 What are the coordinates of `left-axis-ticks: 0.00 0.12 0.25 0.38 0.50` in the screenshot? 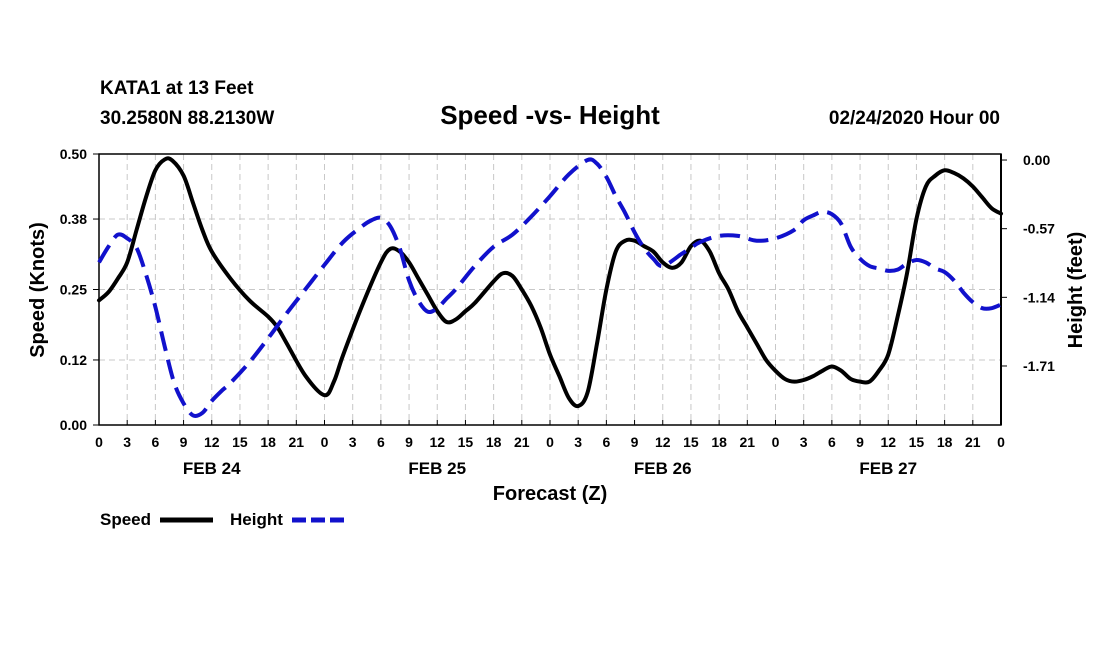 It's located at (79, 289).